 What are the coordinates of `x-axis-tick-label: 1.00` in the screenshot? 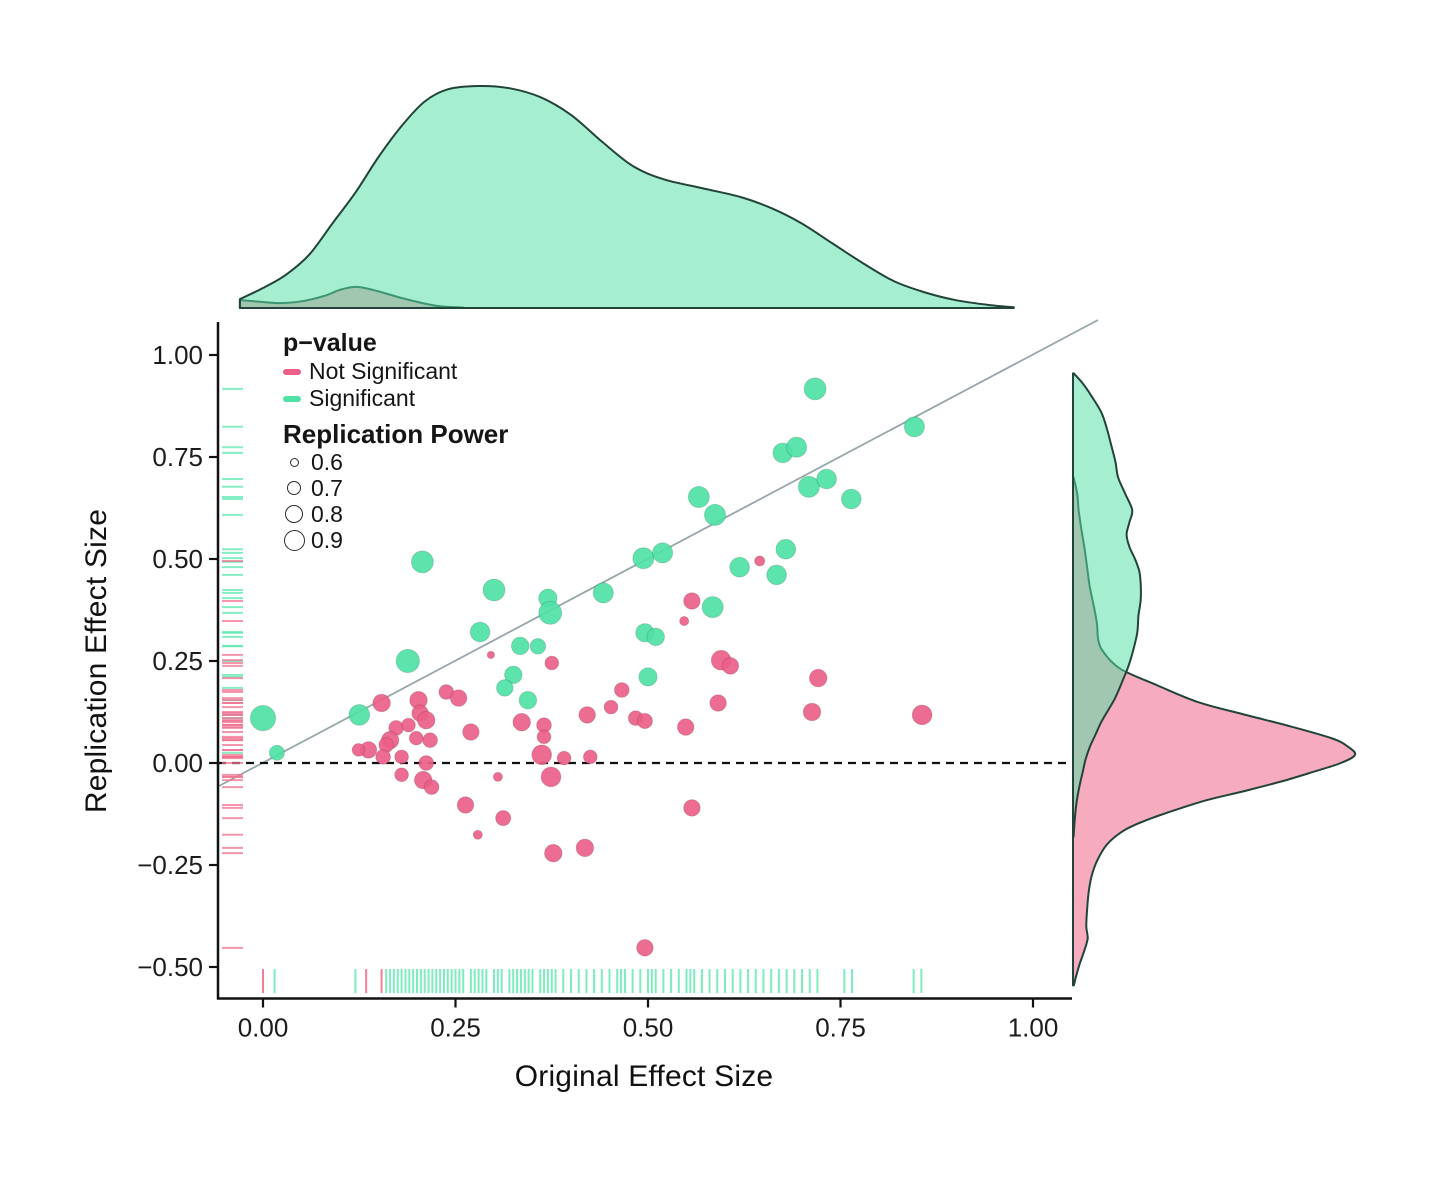 It's located at (1033, 1028).